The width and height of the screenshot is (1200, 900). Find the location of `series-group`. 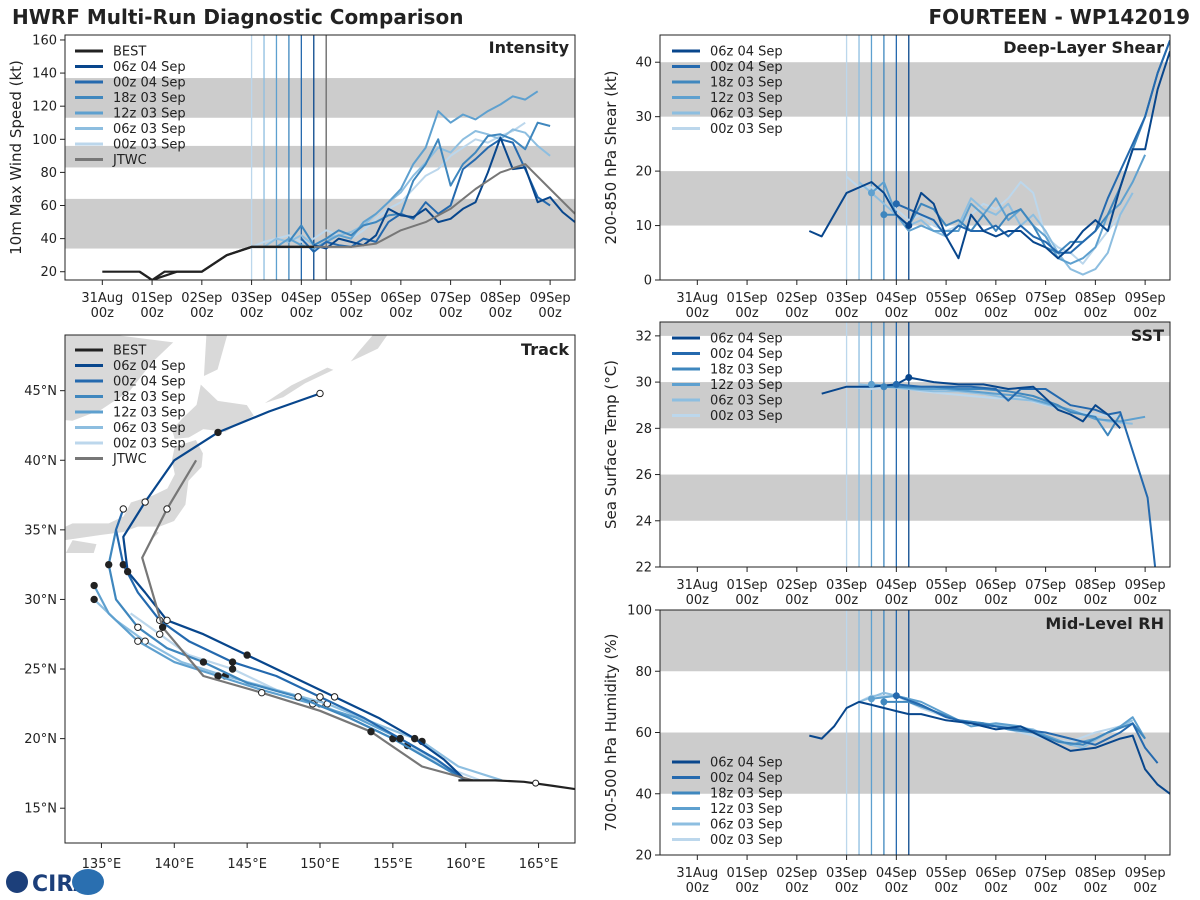

series-group is located at coordinates (338, 185).